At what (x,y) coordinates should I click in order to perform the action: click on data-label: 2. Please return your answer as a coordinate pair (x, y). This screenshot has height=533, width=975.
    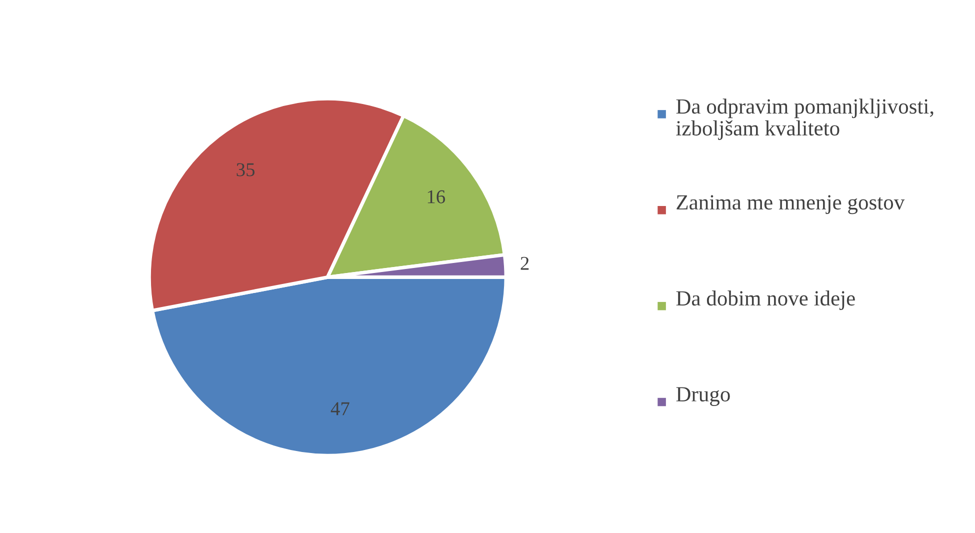
    Looking at the image, I should click on (524, 263).